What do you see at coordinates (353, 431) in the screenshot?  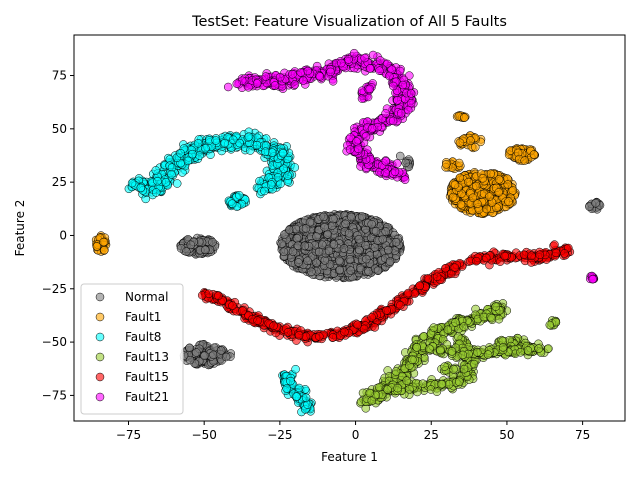 I see `x-axis: −75 −50 −25 0 25 50 75` at bounding box center [353, 431].